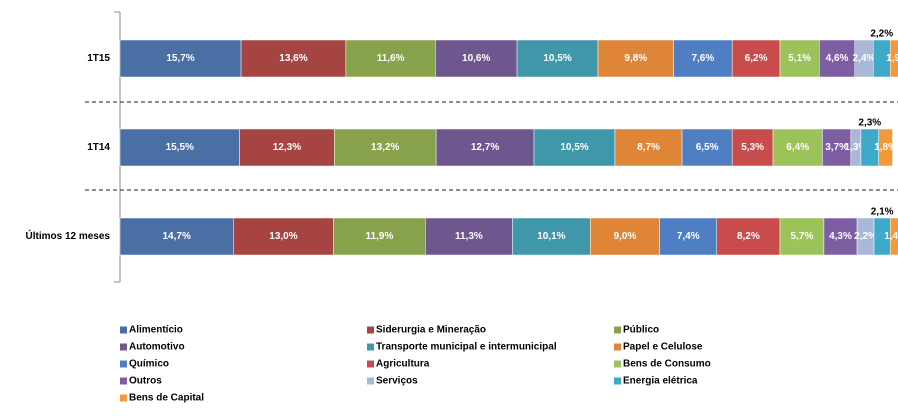  I want to click on value-label: 7,4%, so click(688, 236).